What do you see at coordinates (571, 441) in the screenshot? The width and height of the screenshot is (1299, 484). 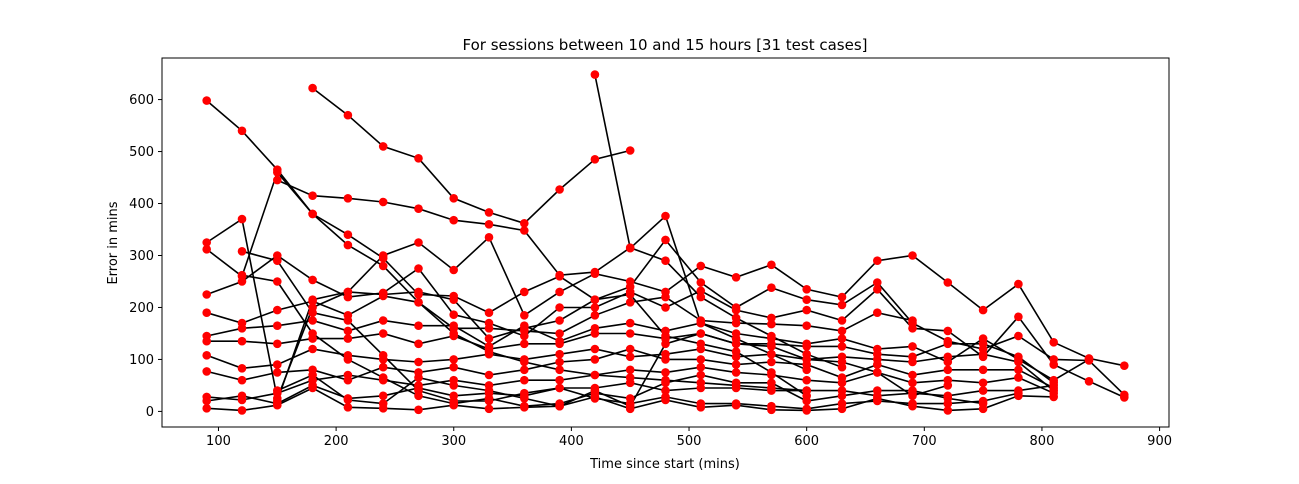 I see `x-tick-label: 400` at bounding box center [571, 441].